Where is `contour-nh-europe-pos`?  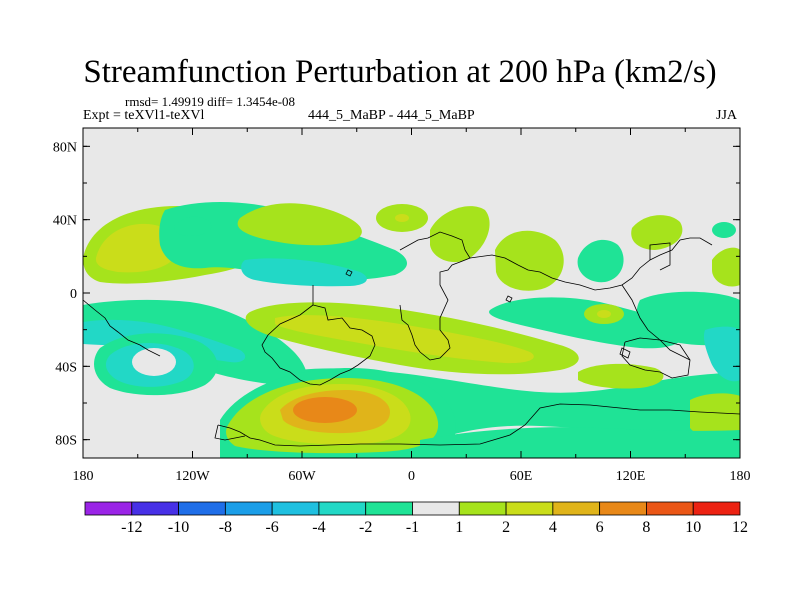
contour-nh-europe-pos is located at coordinates (460, 234).